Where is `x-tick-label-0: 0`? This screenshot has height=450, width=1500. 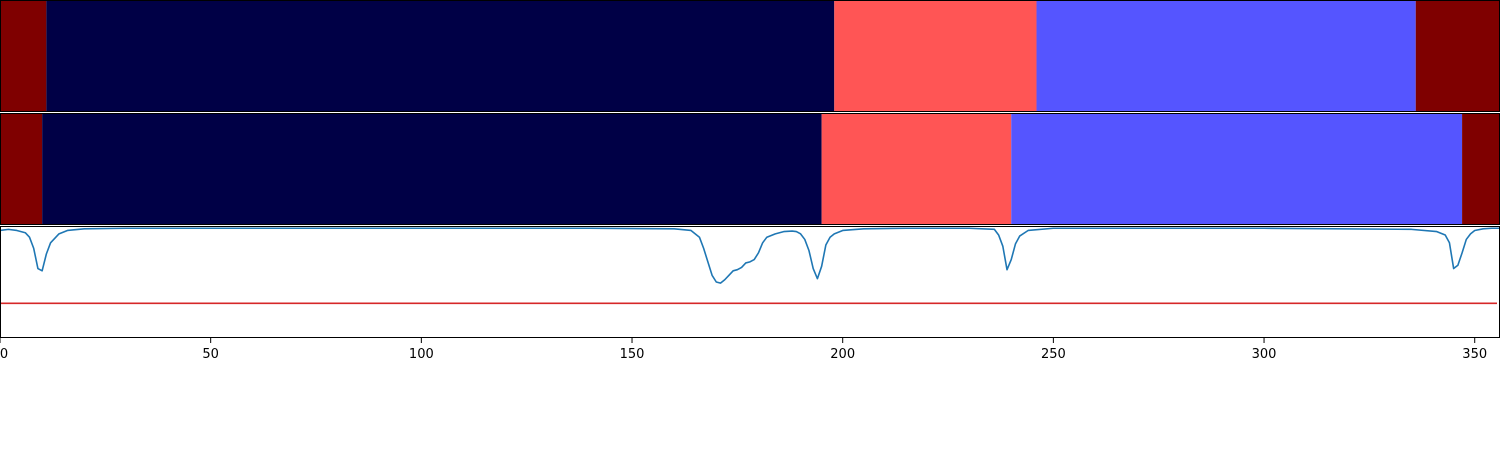
x-tick-label-0: 0 is located at coordinates (4, 354).